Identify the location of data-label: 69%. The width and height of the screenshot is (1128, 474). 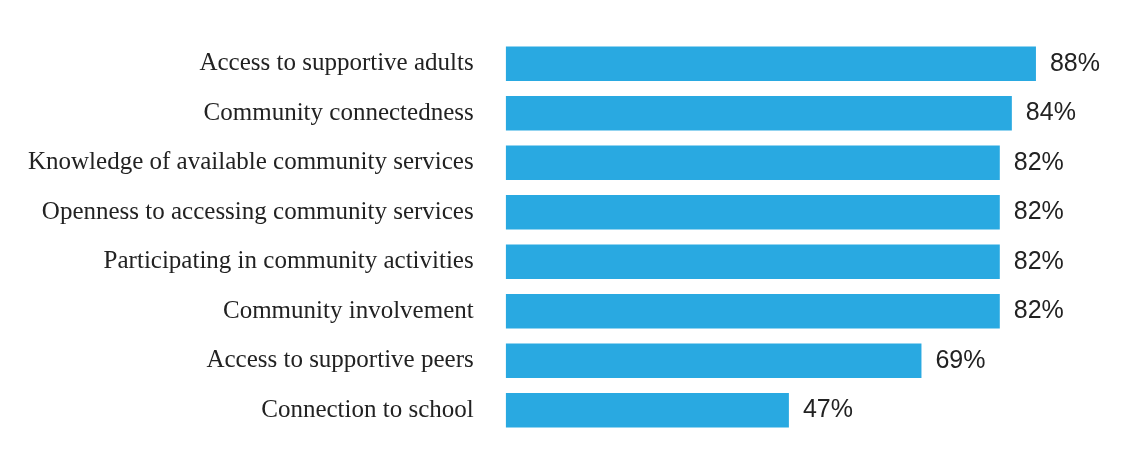
(960, 358).